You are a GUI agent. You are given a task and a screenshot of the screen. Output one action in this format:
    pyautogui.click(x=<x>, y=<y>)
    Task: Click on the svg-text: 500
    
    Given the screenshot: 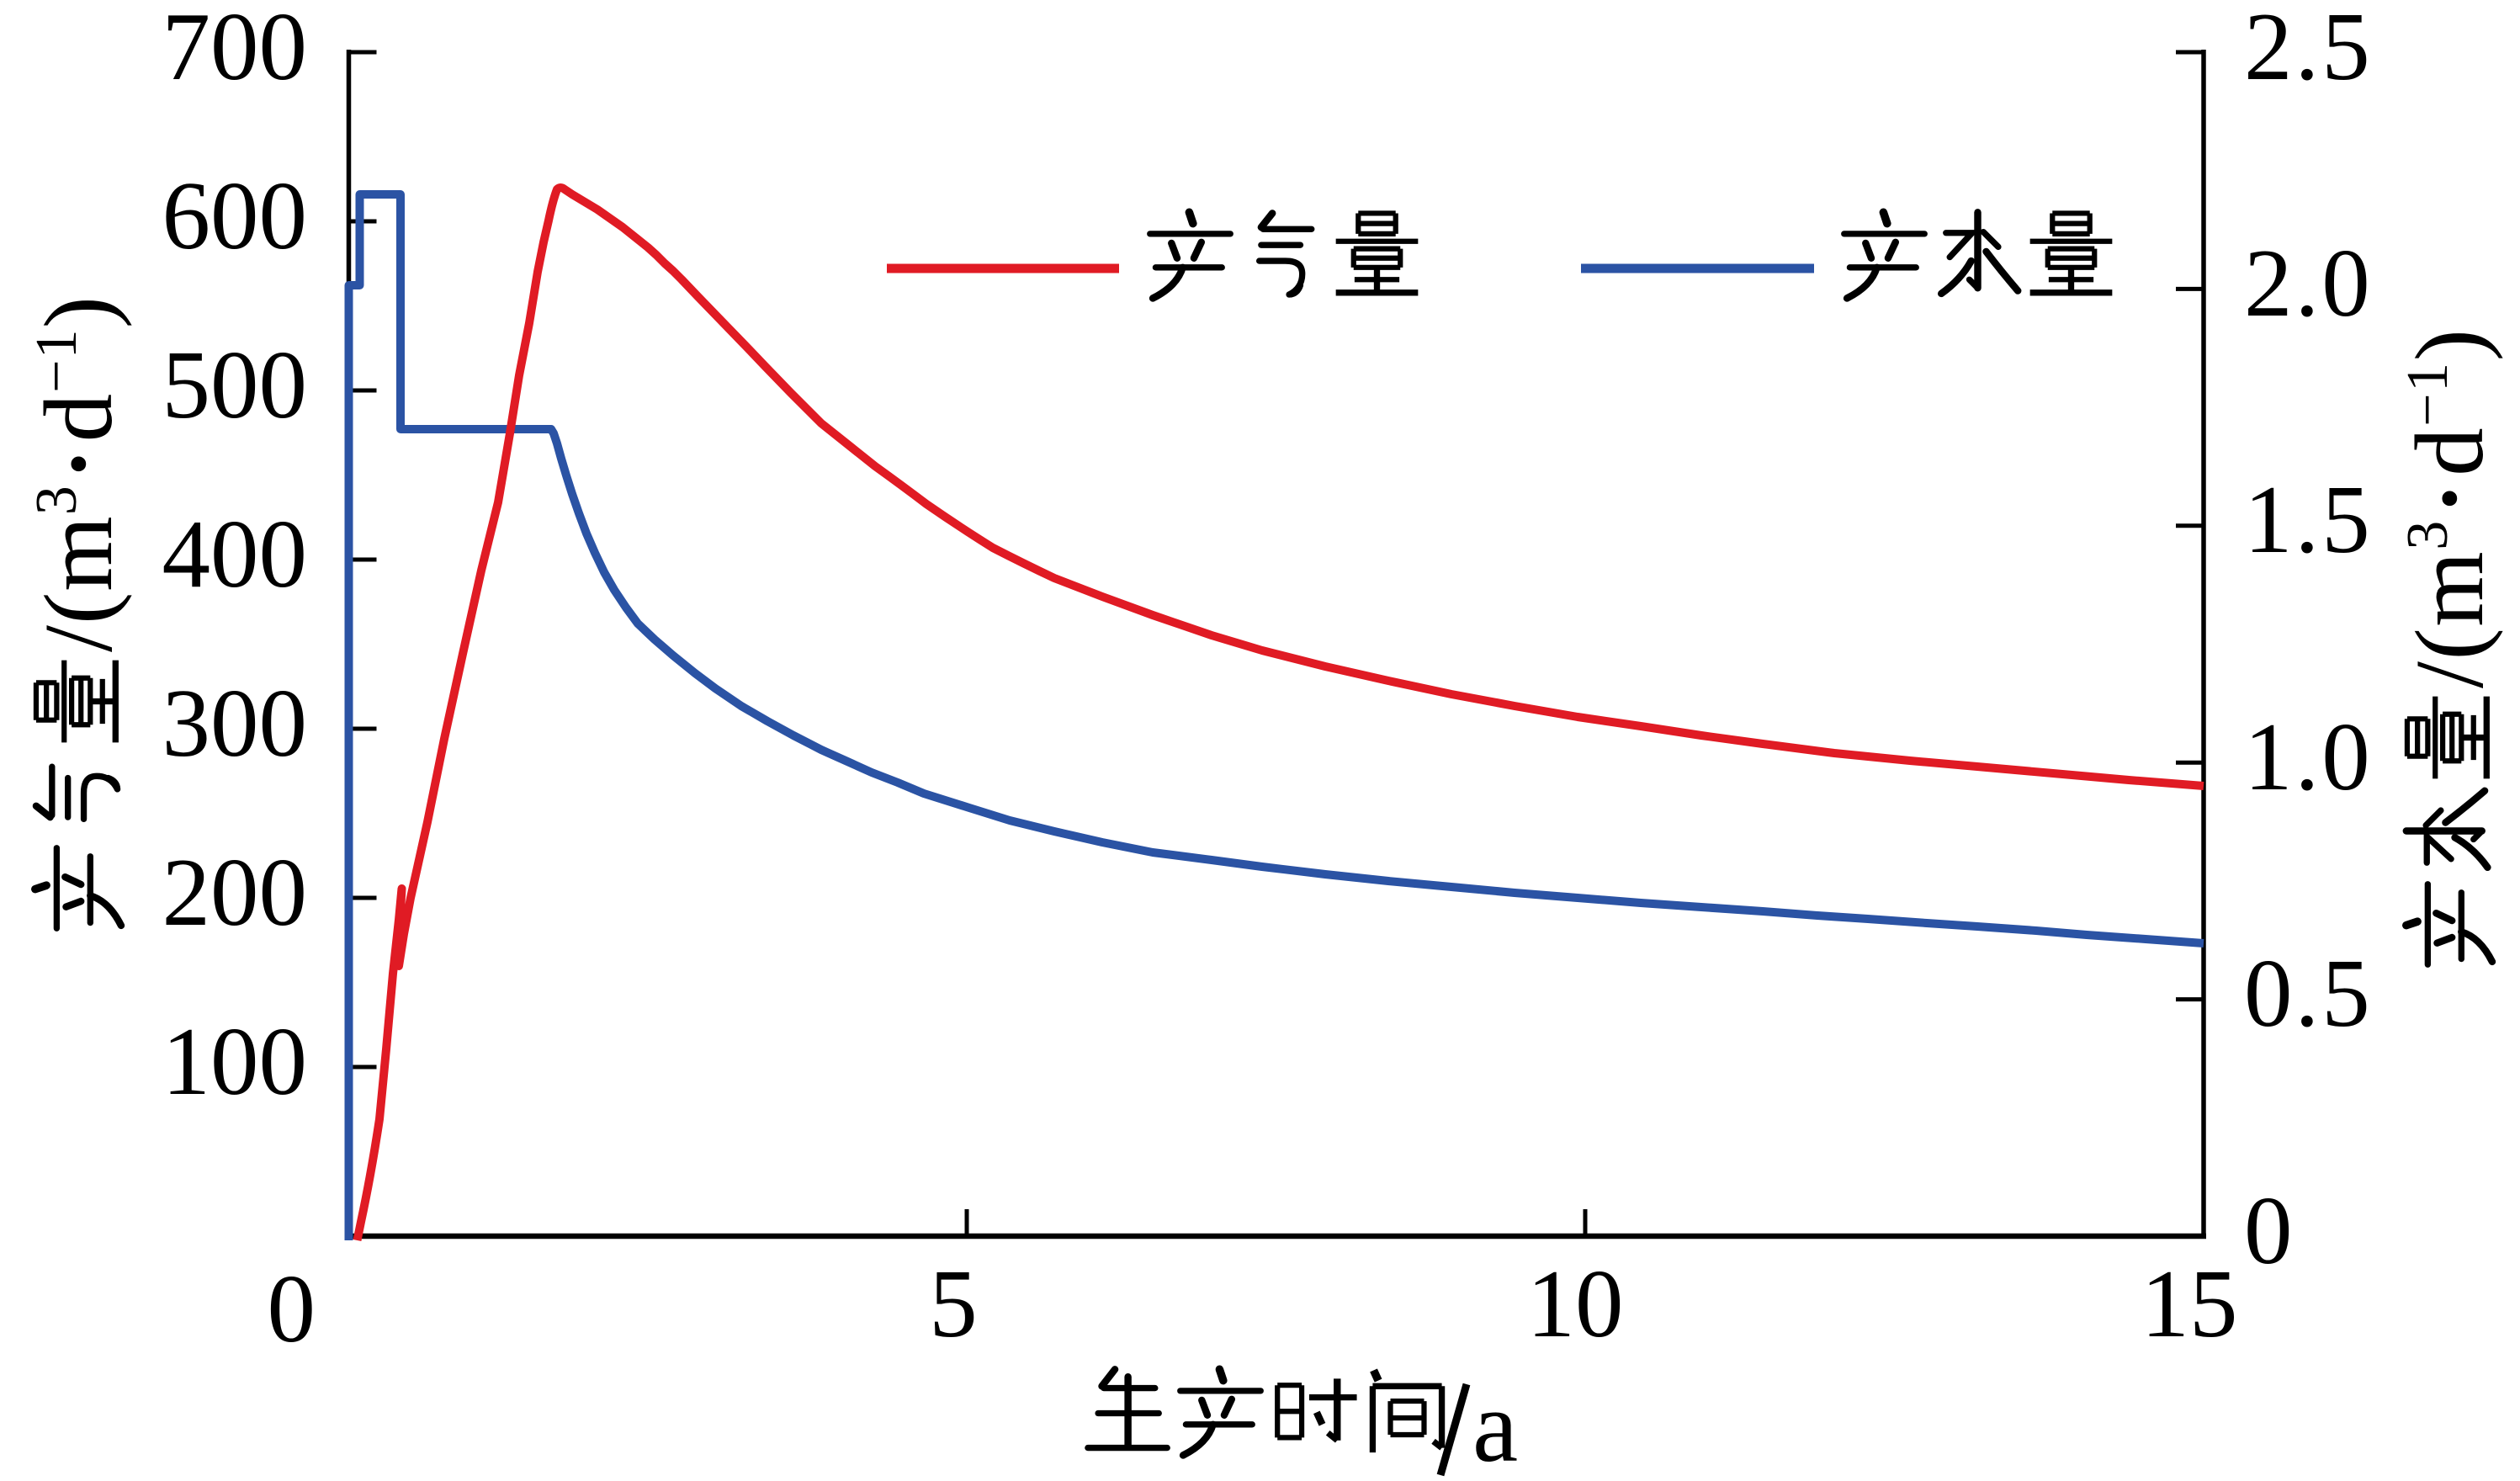 What is the action you would take?
    pyautogui.click(x=235, y=385)
    